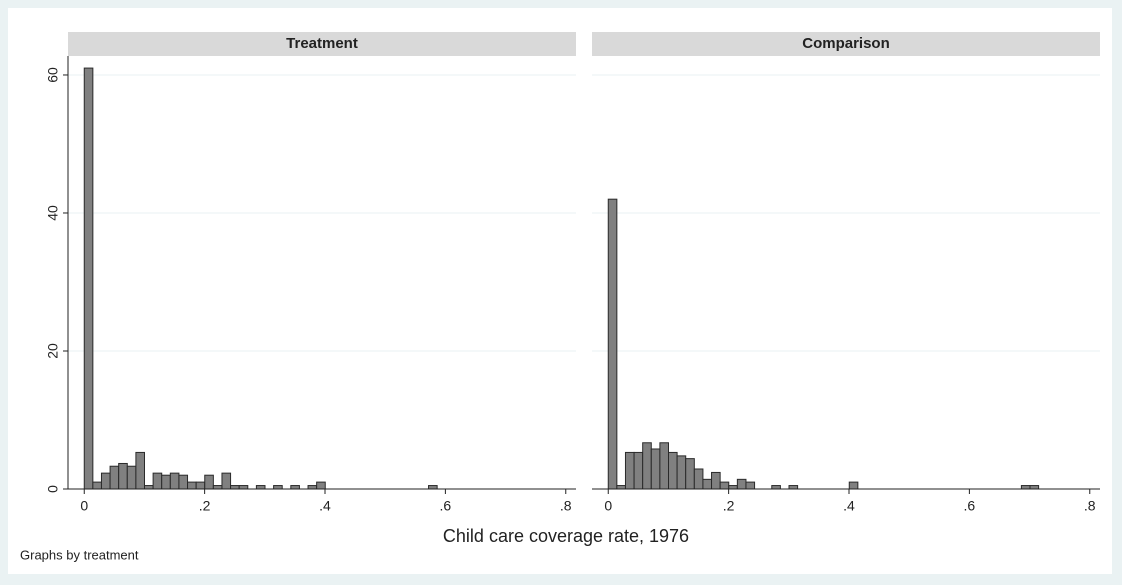 The height and width of the screenshot is (585, 1122). I want to click on y-tick-label: 20, so click(53, 351).